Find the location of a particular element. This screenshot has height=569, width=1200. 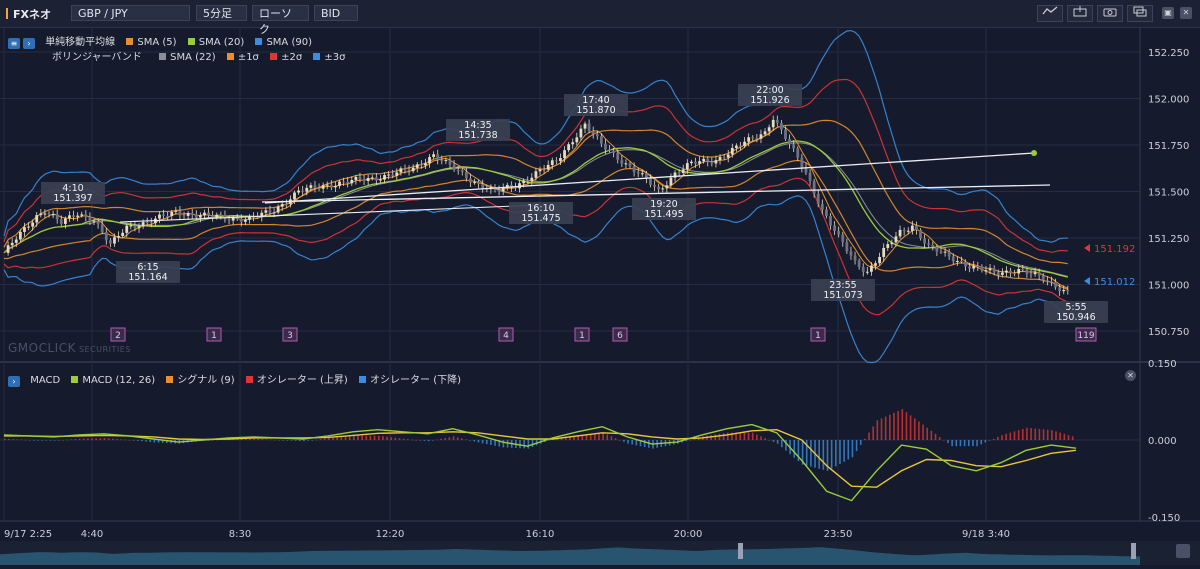

macd-close-icon: ✕ is located at coordinates (1130, 375).